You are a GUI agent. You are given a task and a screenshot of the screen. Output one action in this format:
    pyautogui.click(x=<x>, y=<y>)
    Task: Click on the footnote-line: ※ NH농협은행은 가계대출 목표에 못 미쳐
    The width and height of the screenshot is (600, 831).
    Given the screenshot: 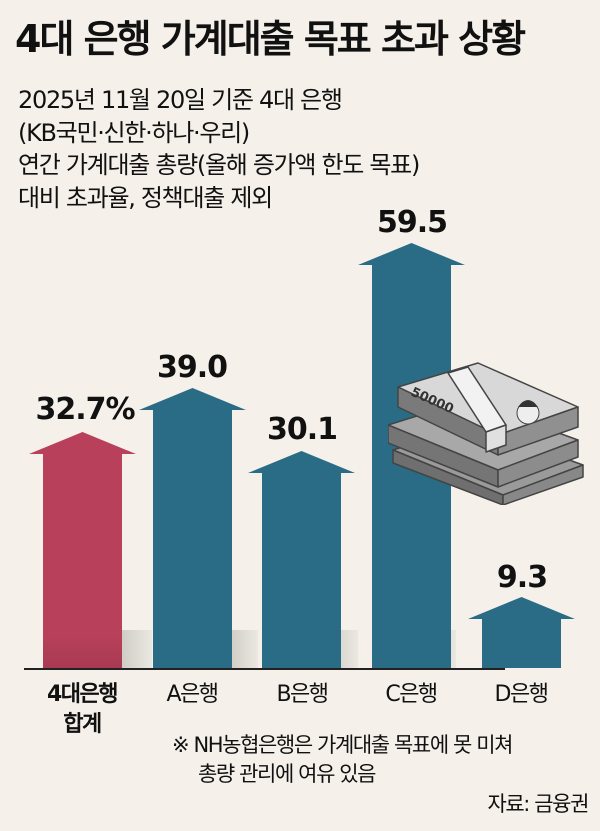 What is the action you would take?
    pyautogui.click(x=342, y=745)
    